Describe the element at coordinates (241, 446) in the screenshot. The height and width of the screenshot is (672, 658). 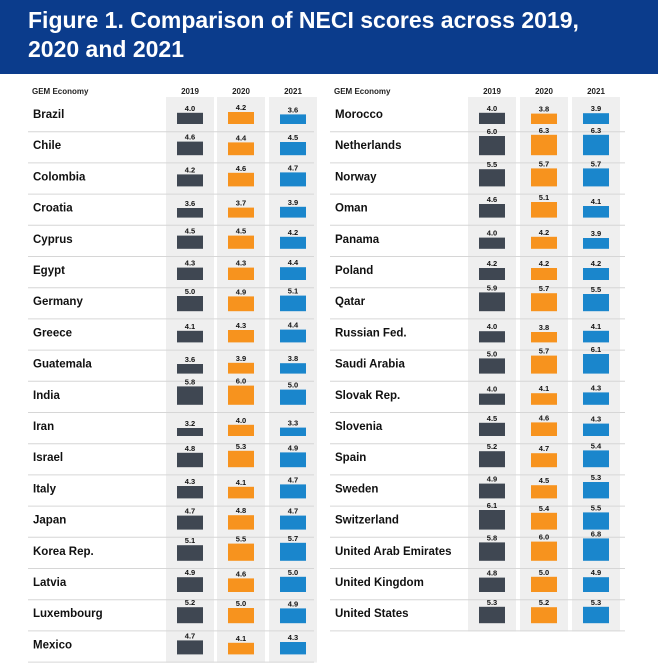
I see `value-label-2020: 5.3` at that location.